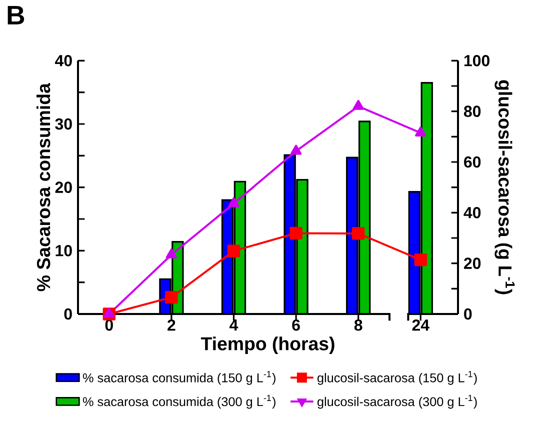 This screenshot has width=535, height=436. What do you see at coordinates (472, 162) in the screenshot?
I see `y2-tick-label: 60` at bounding box center [472, 162].